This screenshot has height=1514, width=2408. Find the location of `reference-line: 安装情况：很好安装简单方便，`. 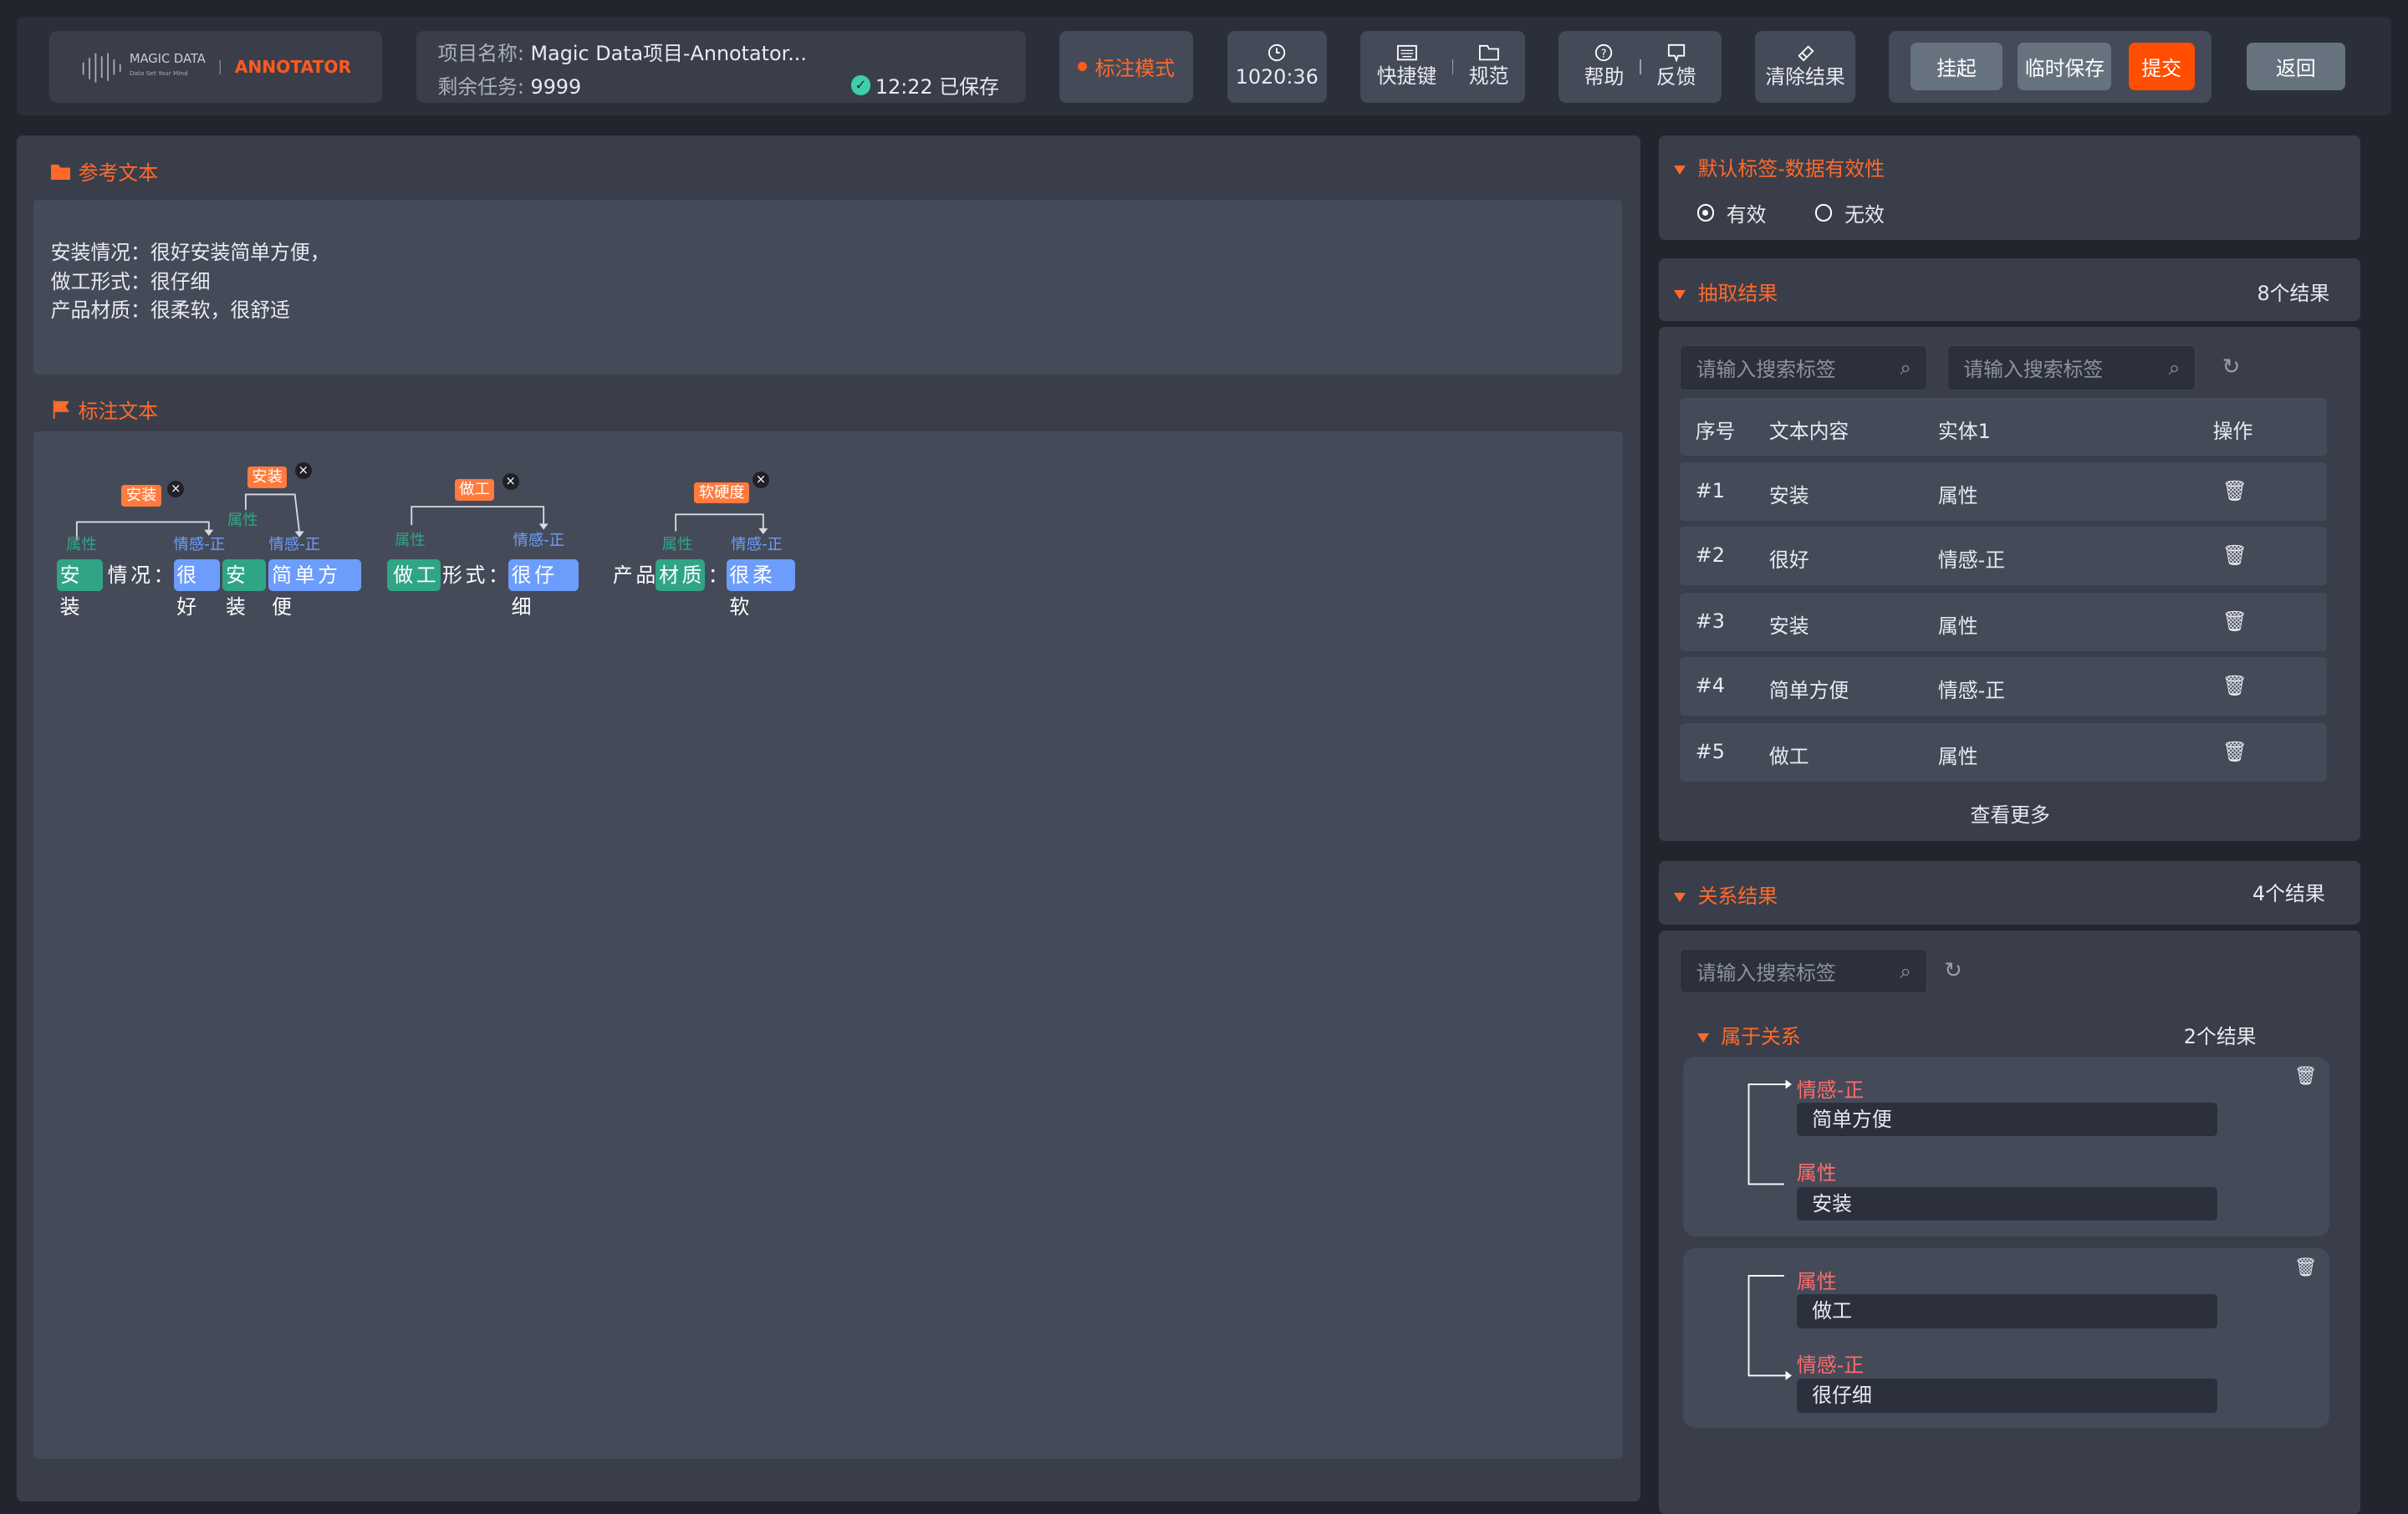

reference-line: 安装情况：很好安装简单方便， is located at coordinates (190, 252).